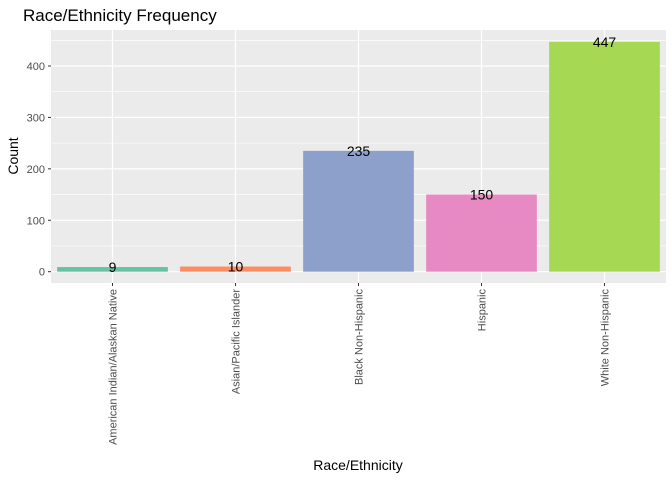  Describe the element at coordinates (606, 338) in the screenshot. I see `x-tick-label: White Non-Hispanic` at that location.